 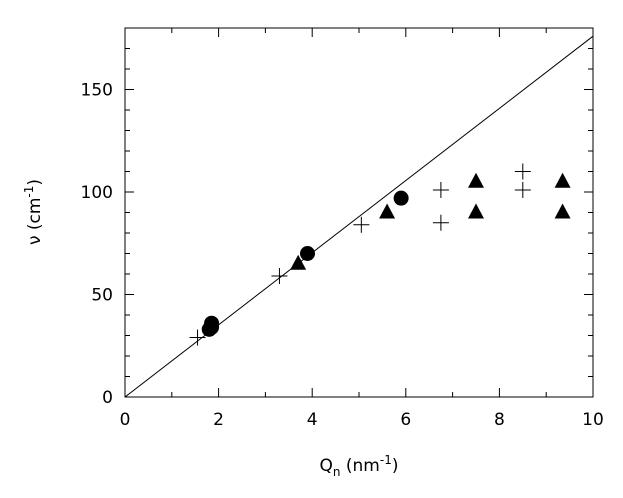 I want to click on x-axis-label-sup: -1, so click(x=386, y=460).